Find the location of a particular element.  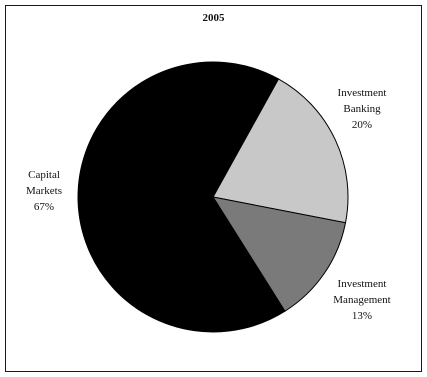

slice-label-capital-markets-line-1: Markets is located at coordinates (44, 191).